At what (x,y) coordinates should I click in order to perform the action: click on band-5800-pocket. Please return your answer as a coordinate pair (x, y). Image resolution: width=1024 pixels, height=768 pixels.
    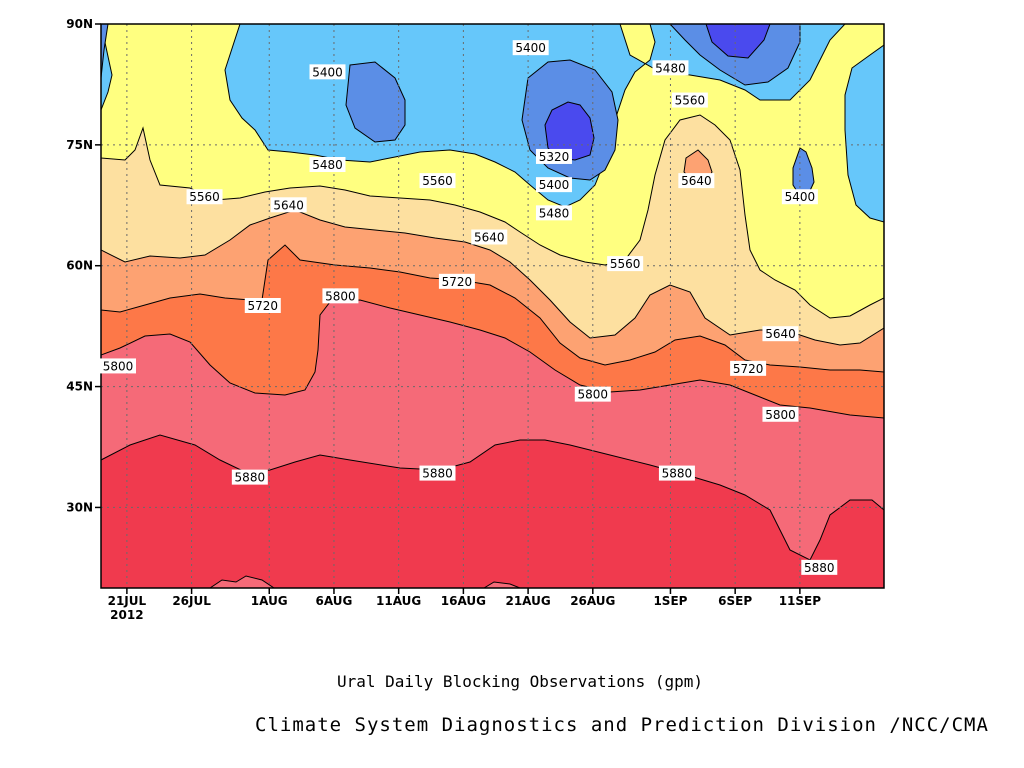
    Looking at the image, I should click on (242, 581).